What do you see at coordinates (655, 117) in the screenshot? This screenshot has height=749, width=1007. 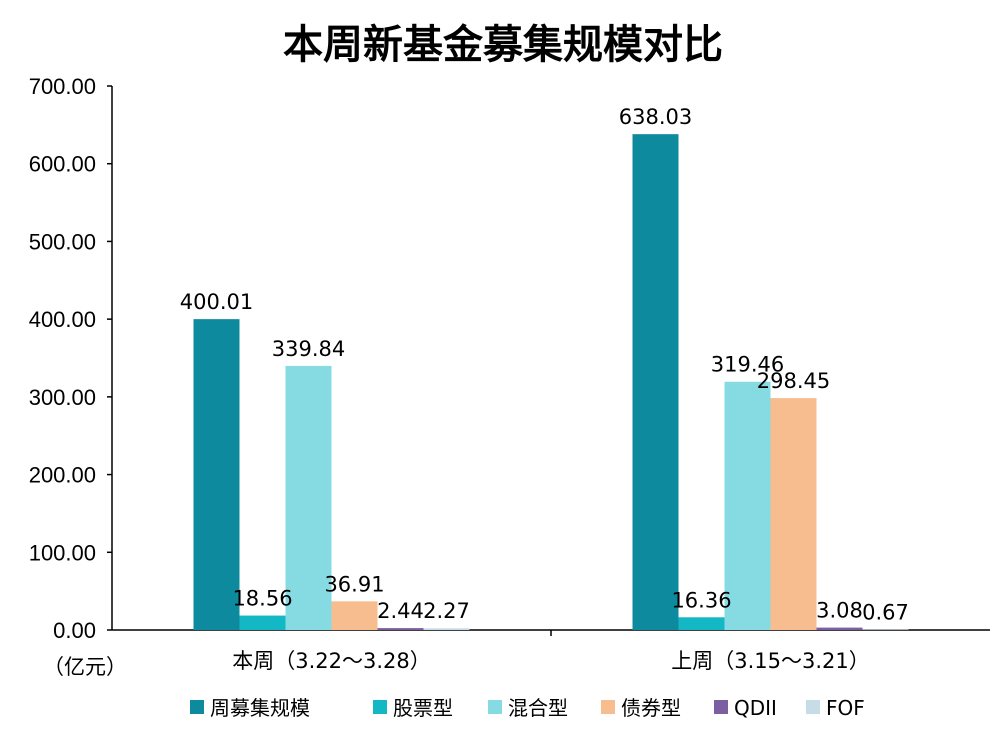 I see `data-label: 638.03` at bounding box center [655, 117].